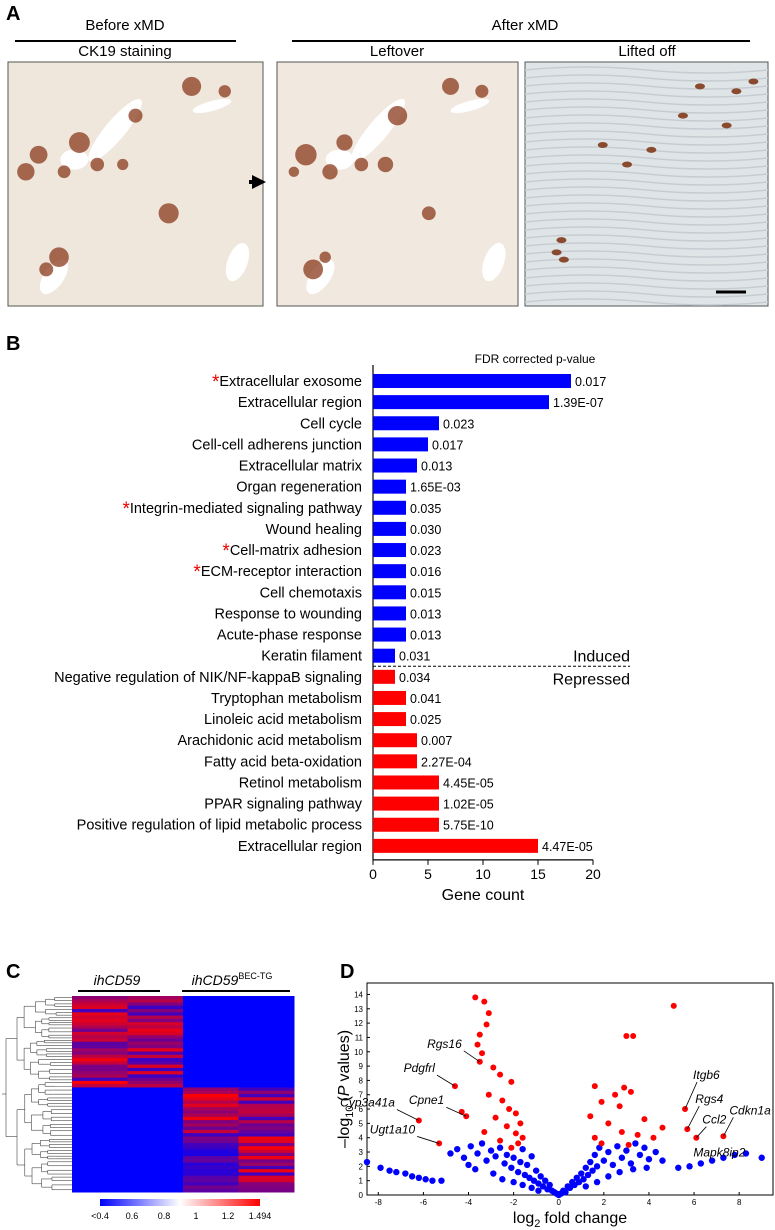 The height and width of the screenshot is (1230, 775). Describe the element at coordinates (558, 1202) in the screenshot. I see `x-tick-label: 0` at that location.